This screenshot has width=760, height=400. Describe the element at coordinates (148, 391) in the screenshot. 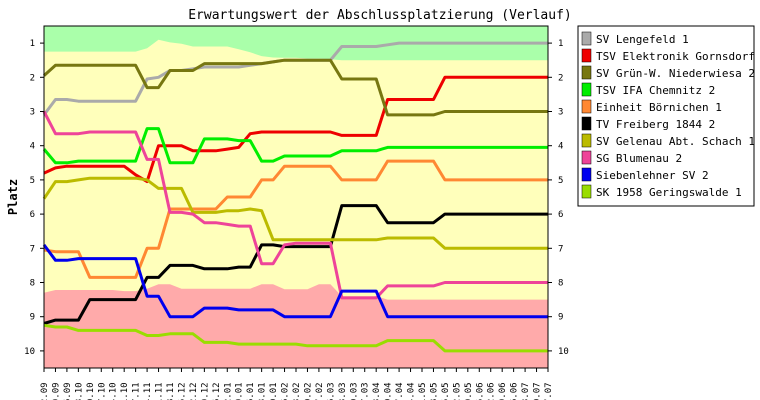

I see `x-tick-label: 14.11` at that location.